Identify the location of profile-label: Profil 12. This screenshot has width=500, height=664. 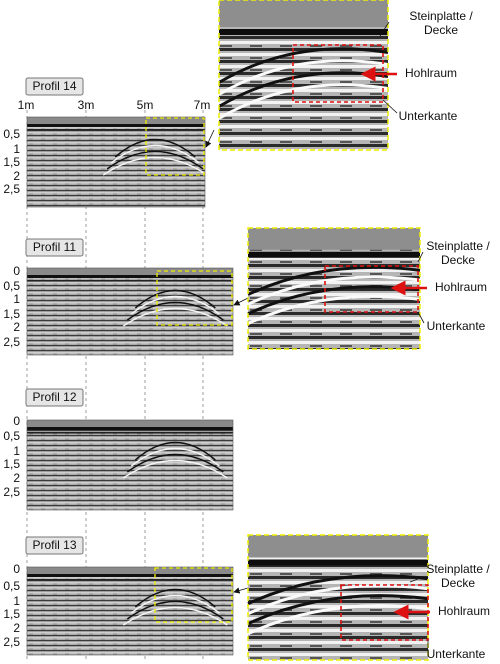
(54, 397).